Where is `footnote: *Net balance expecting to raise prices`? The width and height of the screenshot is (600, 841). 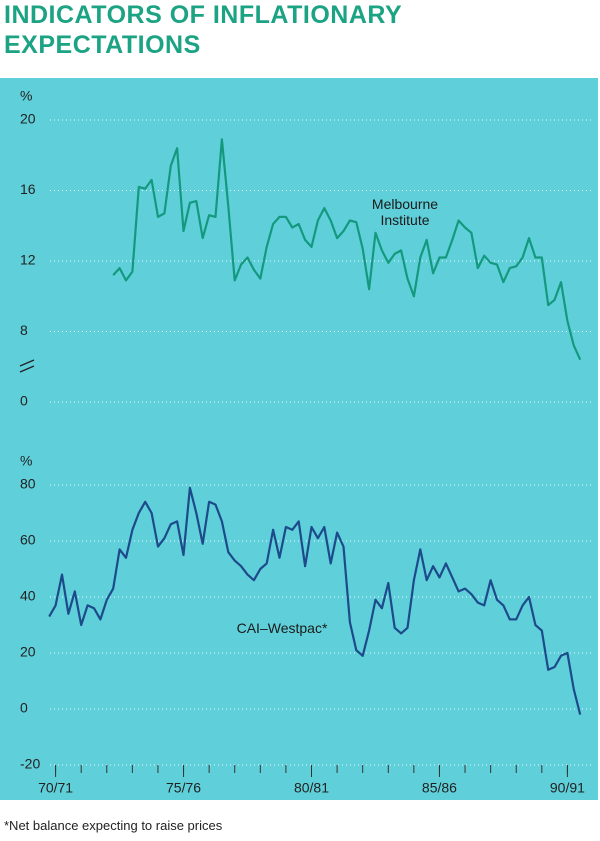
footnote: *Net balance expecting to raise prices is located at coordinates (113, 825).